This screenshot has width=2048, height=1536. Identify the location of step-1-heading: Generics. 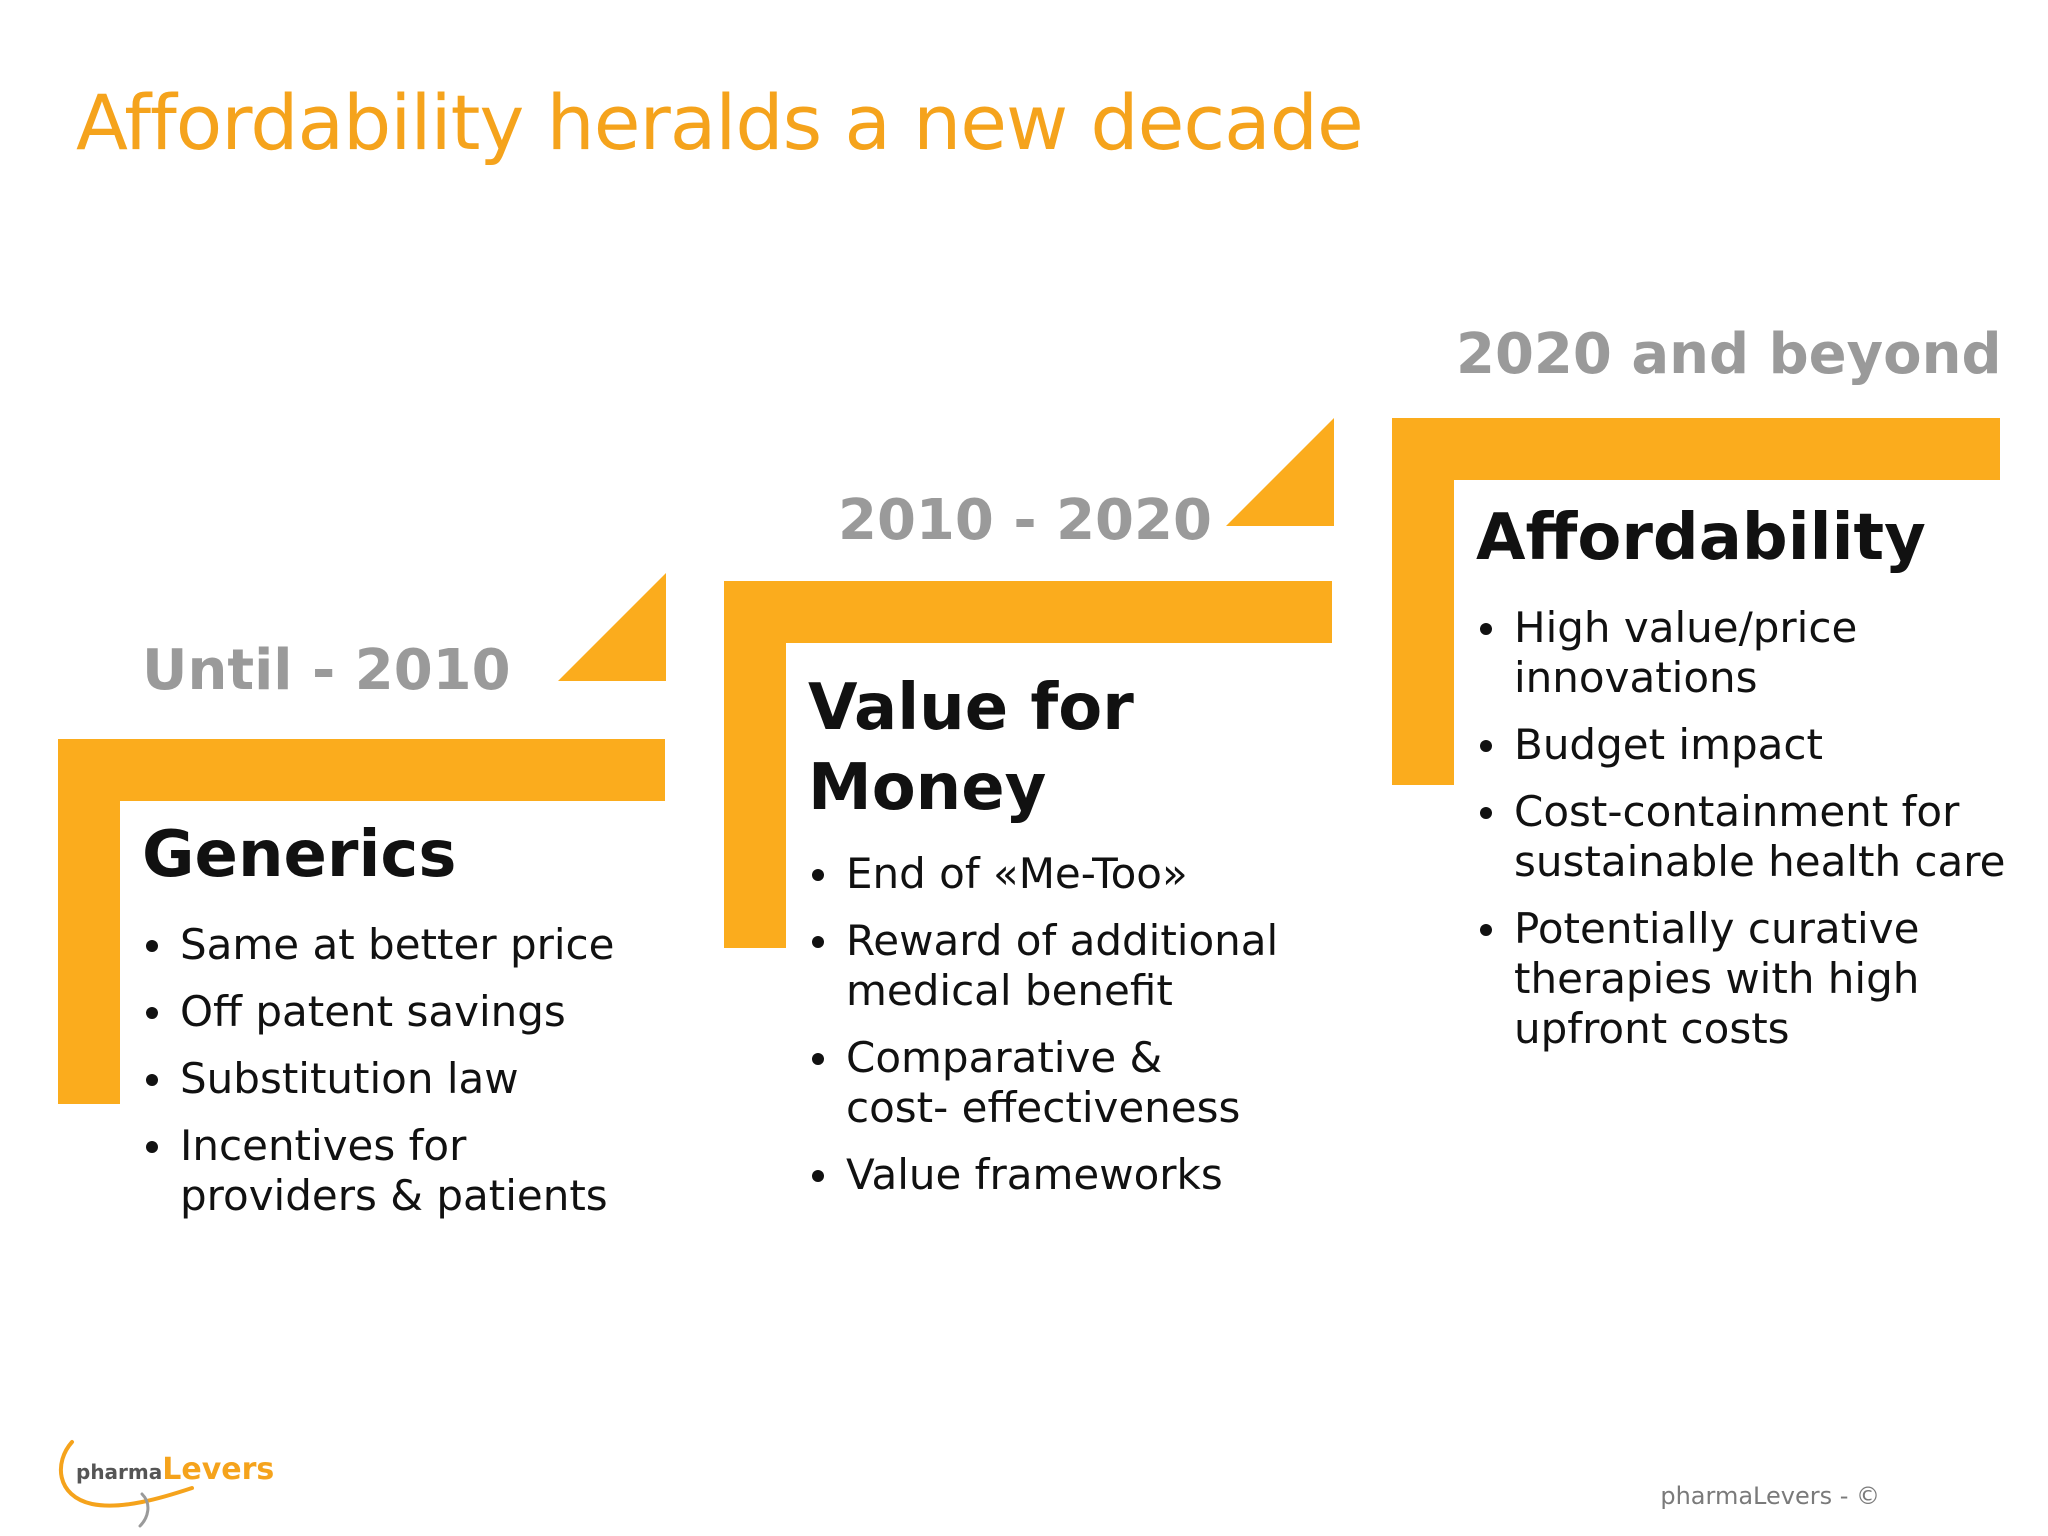
(299, 855).